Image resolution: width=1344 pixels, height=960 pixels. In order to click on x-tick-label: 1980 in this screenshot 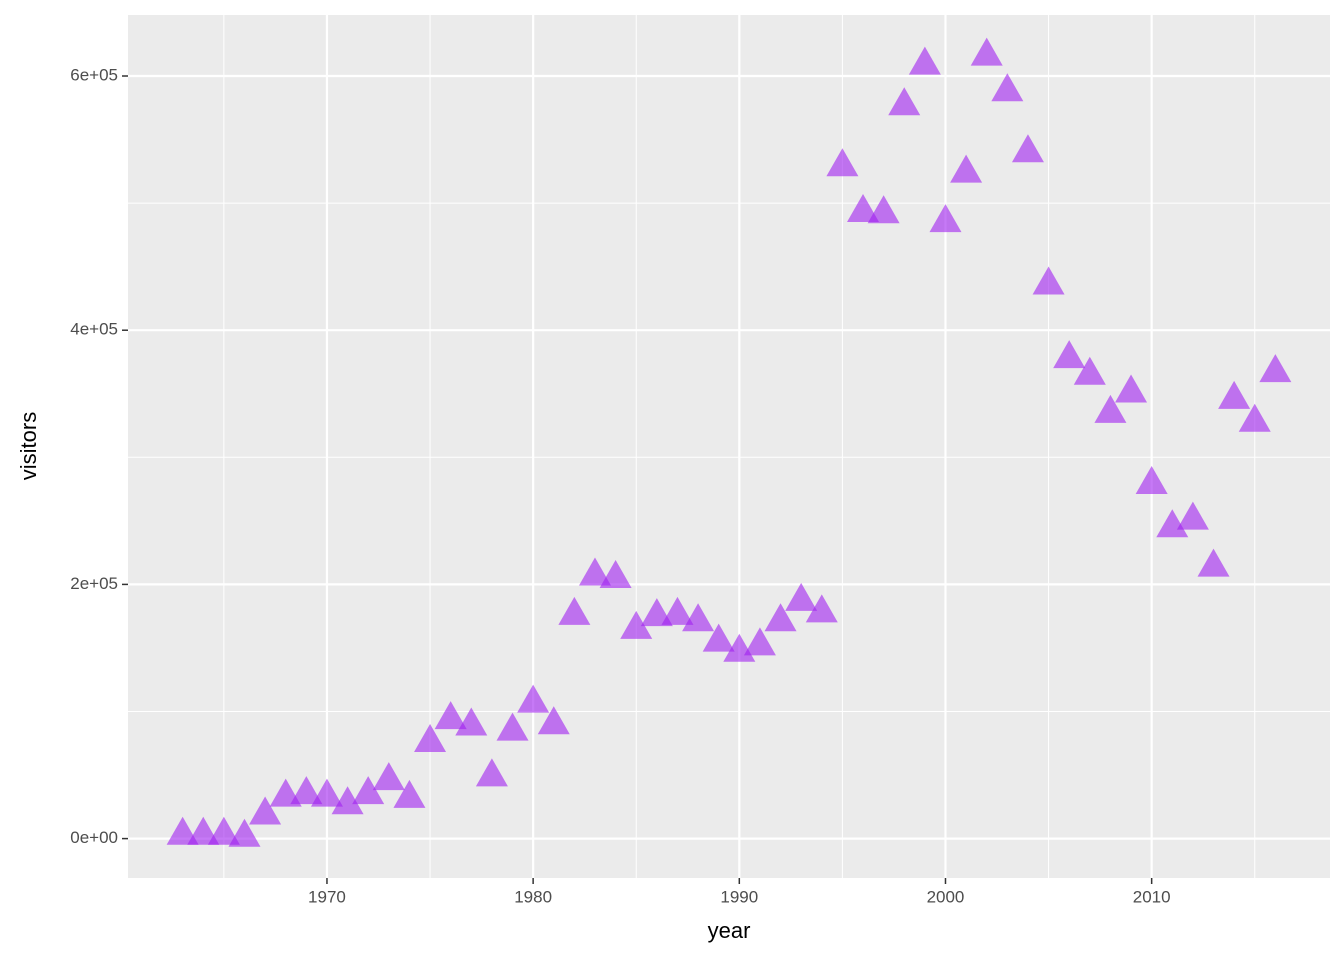, I will do `click(533, 896)`.